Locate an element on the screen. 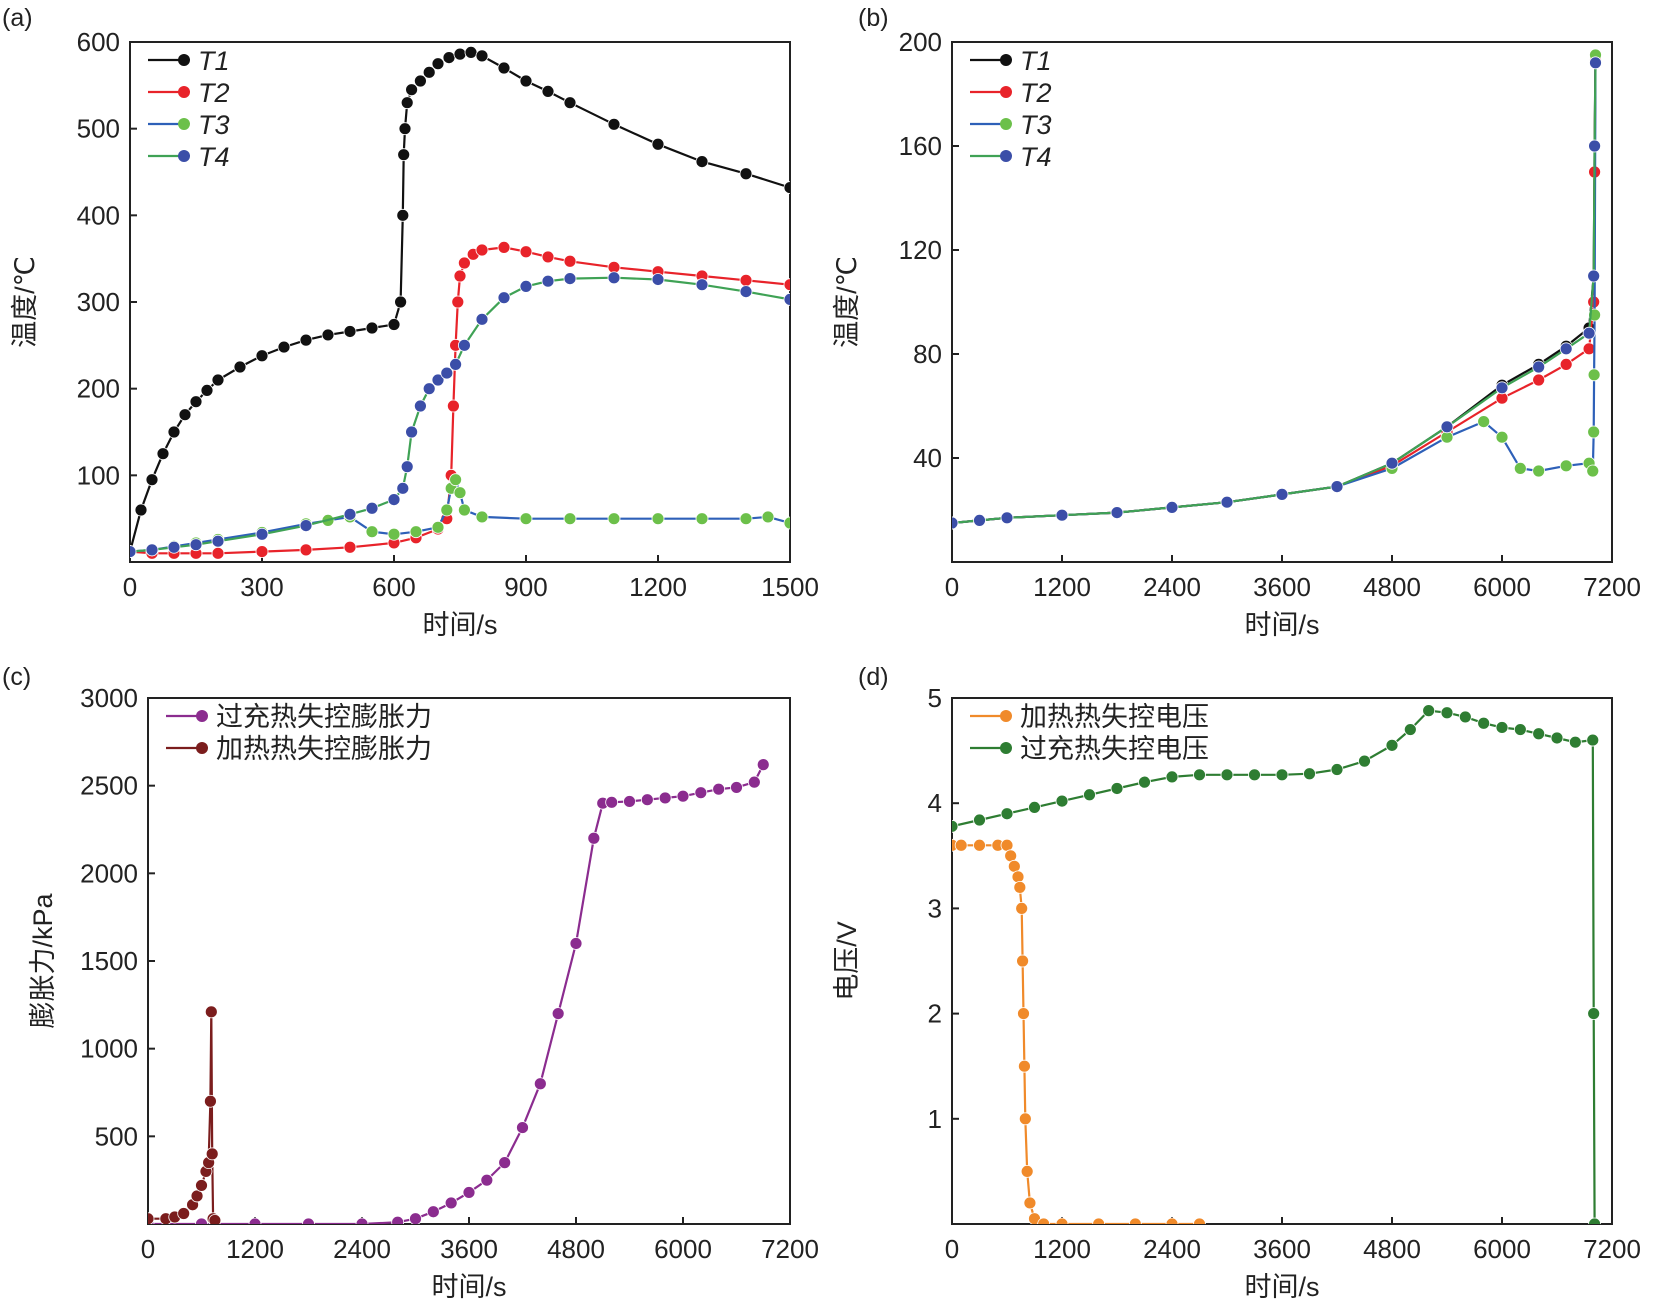  y-tick-label: 3 is located at coordinates (935, 908).